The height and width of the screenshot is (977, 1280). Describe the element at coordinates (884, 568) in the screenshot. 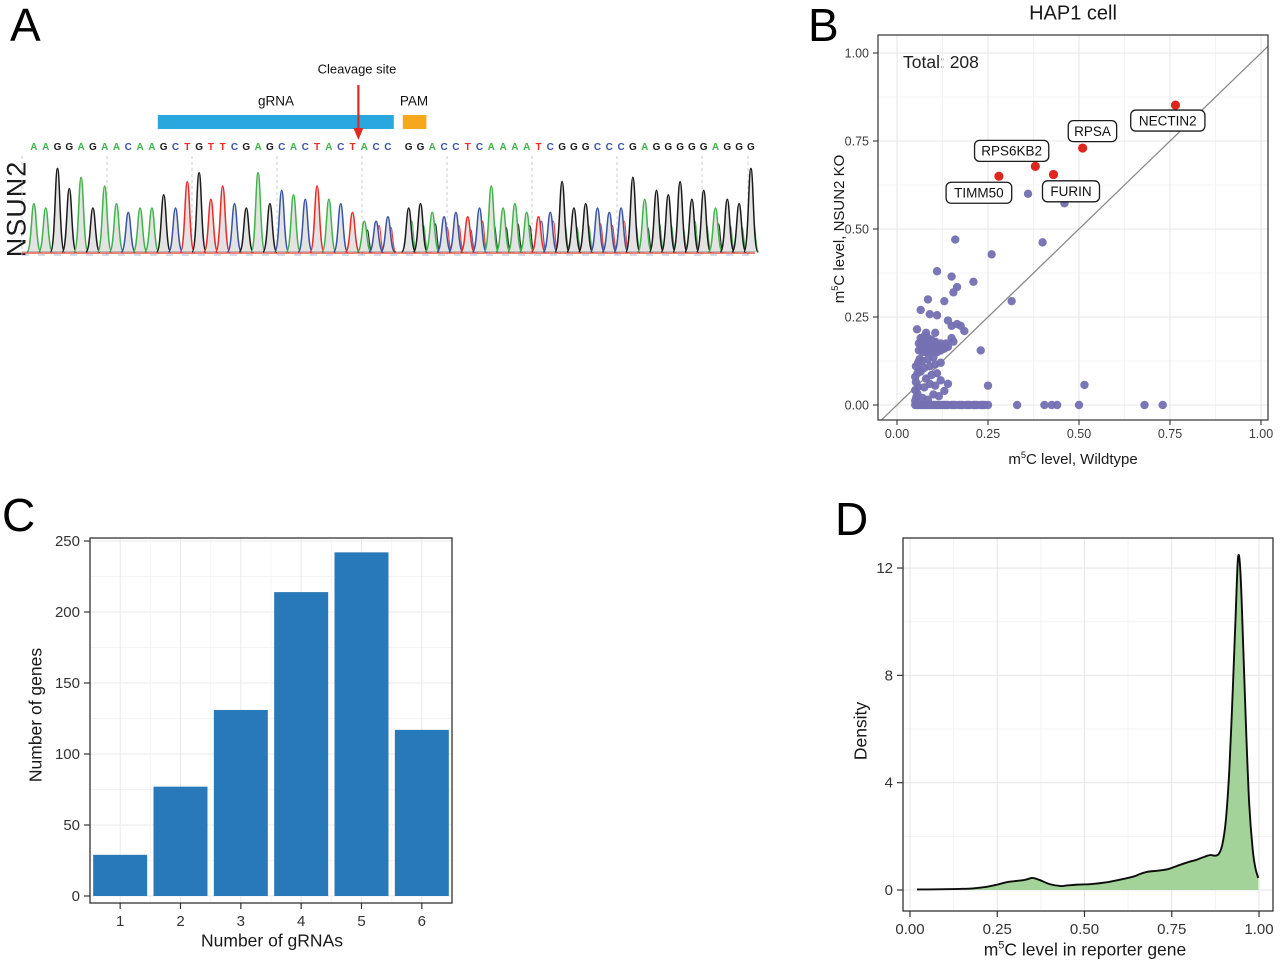

I see `svg-text: 12` at that location.